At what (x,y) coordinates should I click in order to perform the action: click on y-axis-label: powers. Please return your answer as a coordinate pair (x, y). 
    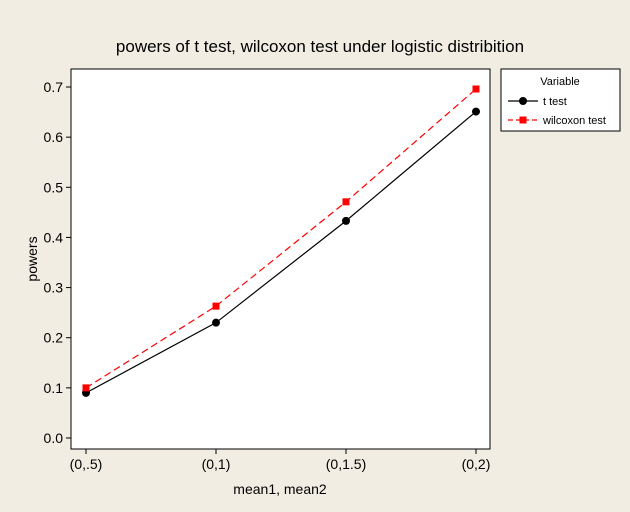
    Looking at the image, I should click on (32, 258).